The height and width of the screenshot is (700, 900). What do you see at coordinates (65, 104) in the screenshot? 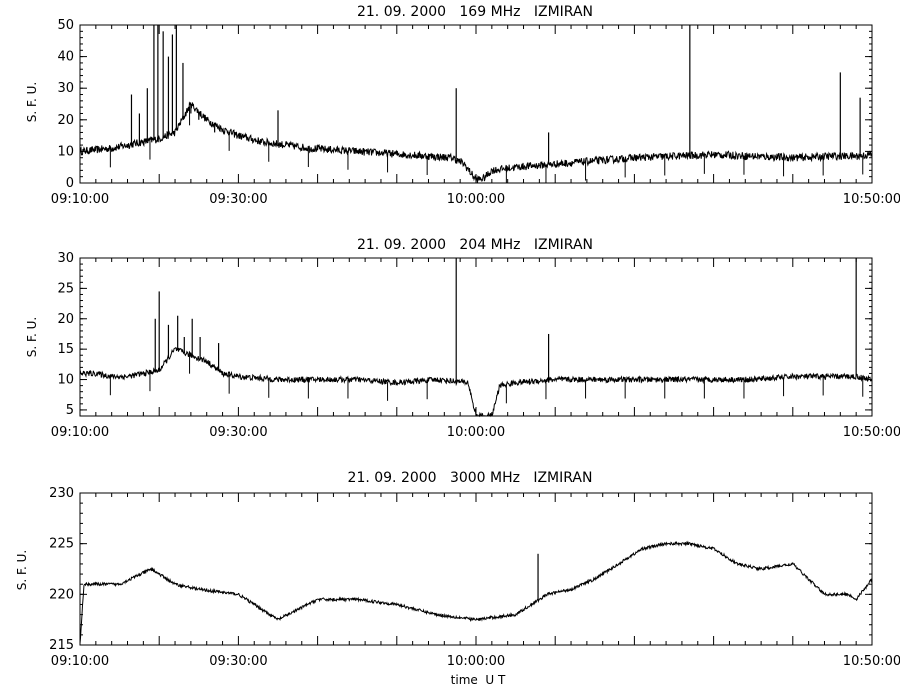
I see `panel-169mhz-yticks: 0 10 20 30 40 50` at bounding box center [65, 104].